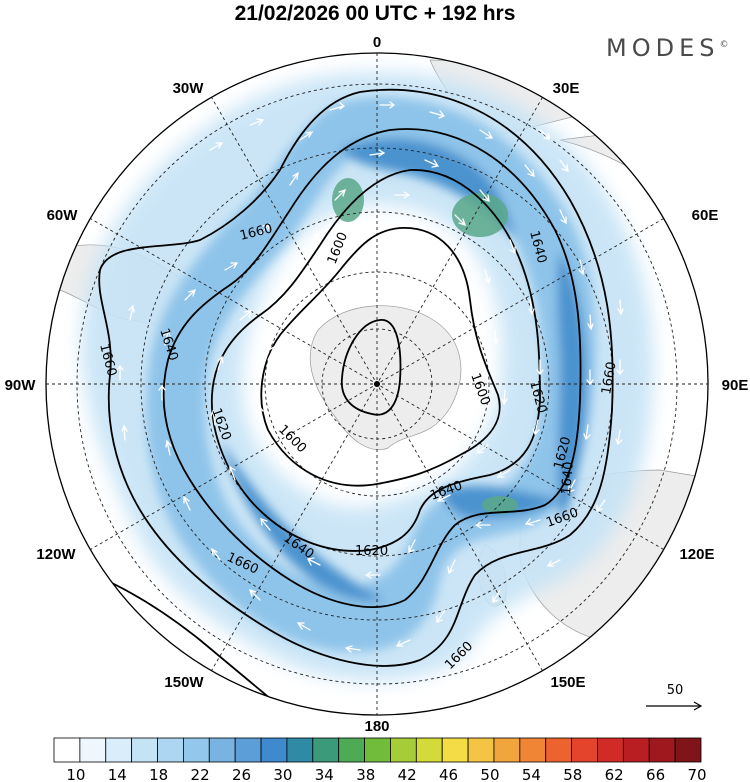 The image size is (750, 782). What do you see at coordinates (489, 774) in the screenshot?
I see `colorbar-tick-label: 50` at bounding box center [489, 774].